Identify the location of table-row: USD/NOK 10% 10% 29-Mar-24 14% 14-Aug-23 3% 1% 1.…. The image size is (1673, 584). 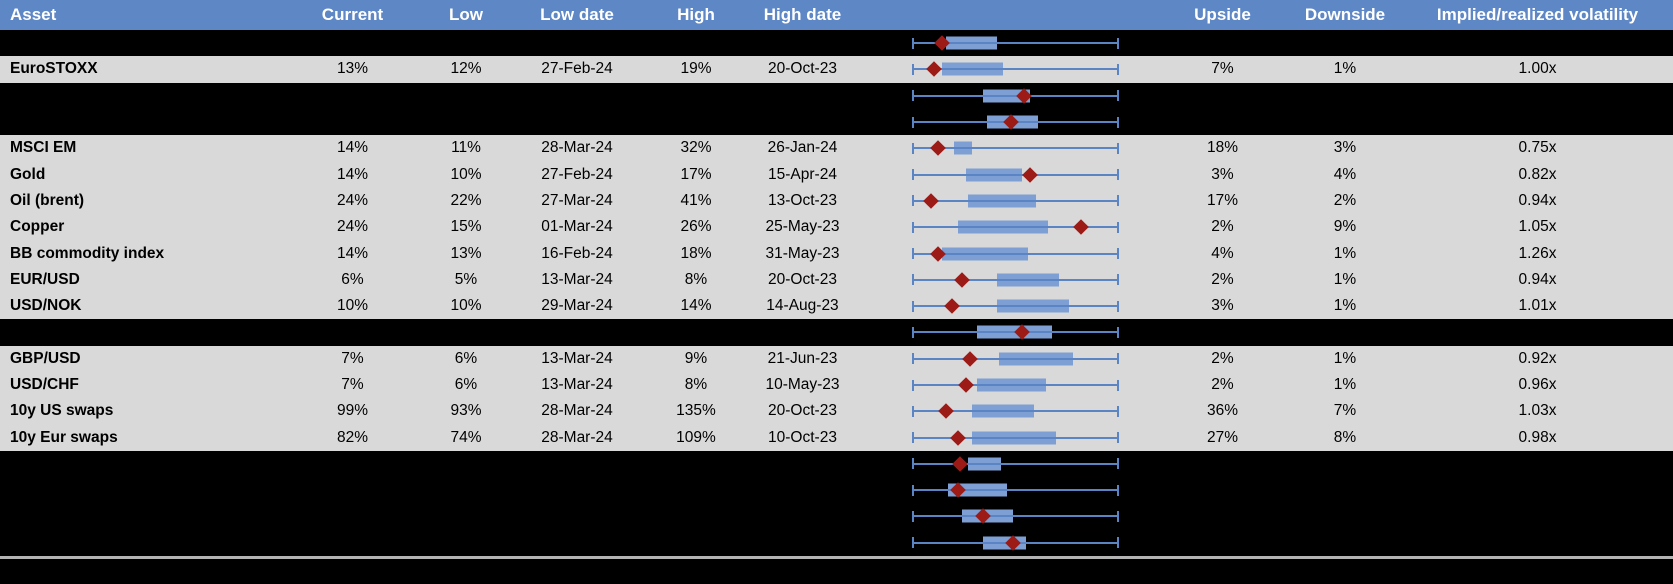
(836, 306).